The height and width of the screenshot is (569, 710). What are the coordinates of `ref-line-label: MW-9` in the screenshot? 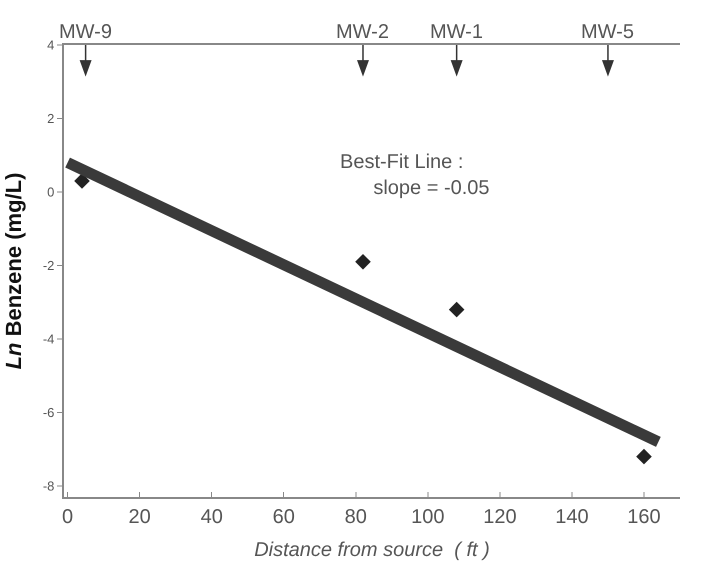 It's located at (85, 32).